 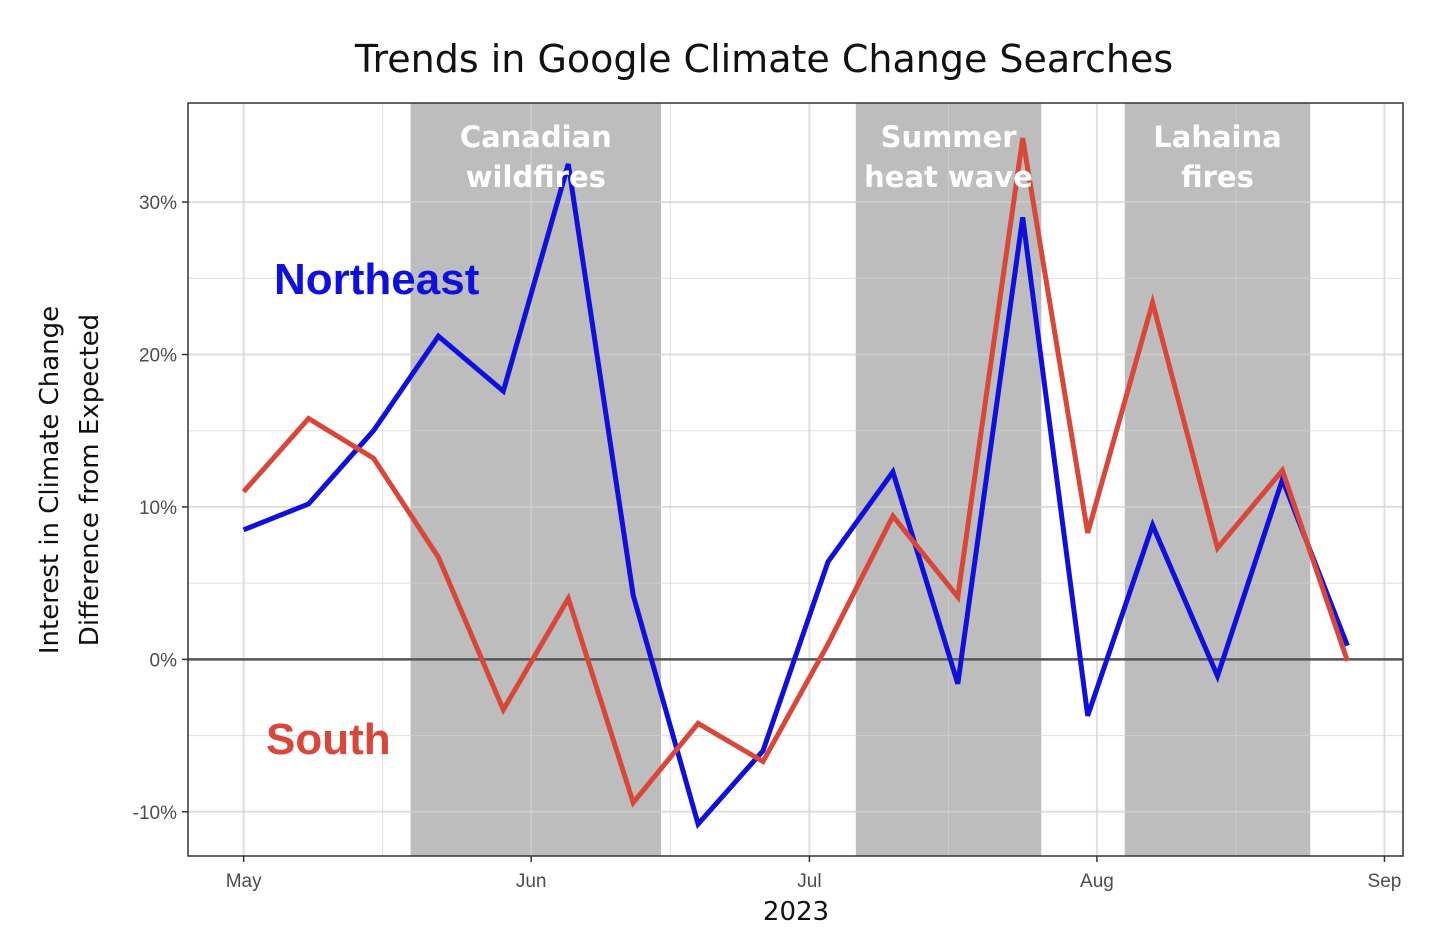 What do you see at coordinates (1097, 881) in the screenshot?
I see `x-tick-label: Aug` at bounding box center [1097, 881].